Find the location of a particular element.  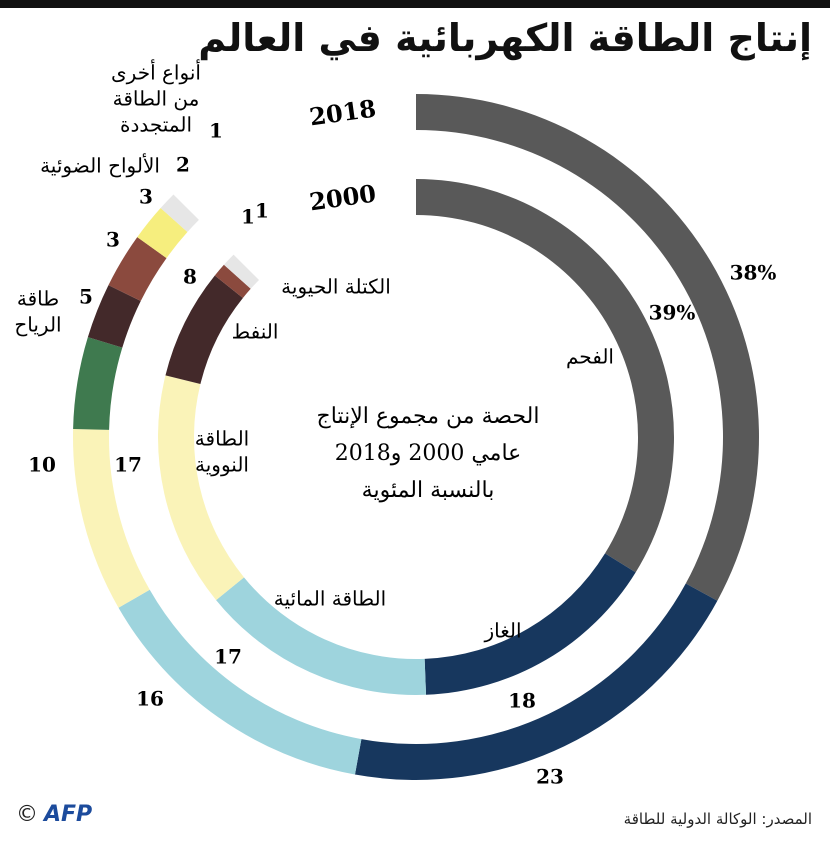

segment-2000-coal is located at coordinates (545, 376).